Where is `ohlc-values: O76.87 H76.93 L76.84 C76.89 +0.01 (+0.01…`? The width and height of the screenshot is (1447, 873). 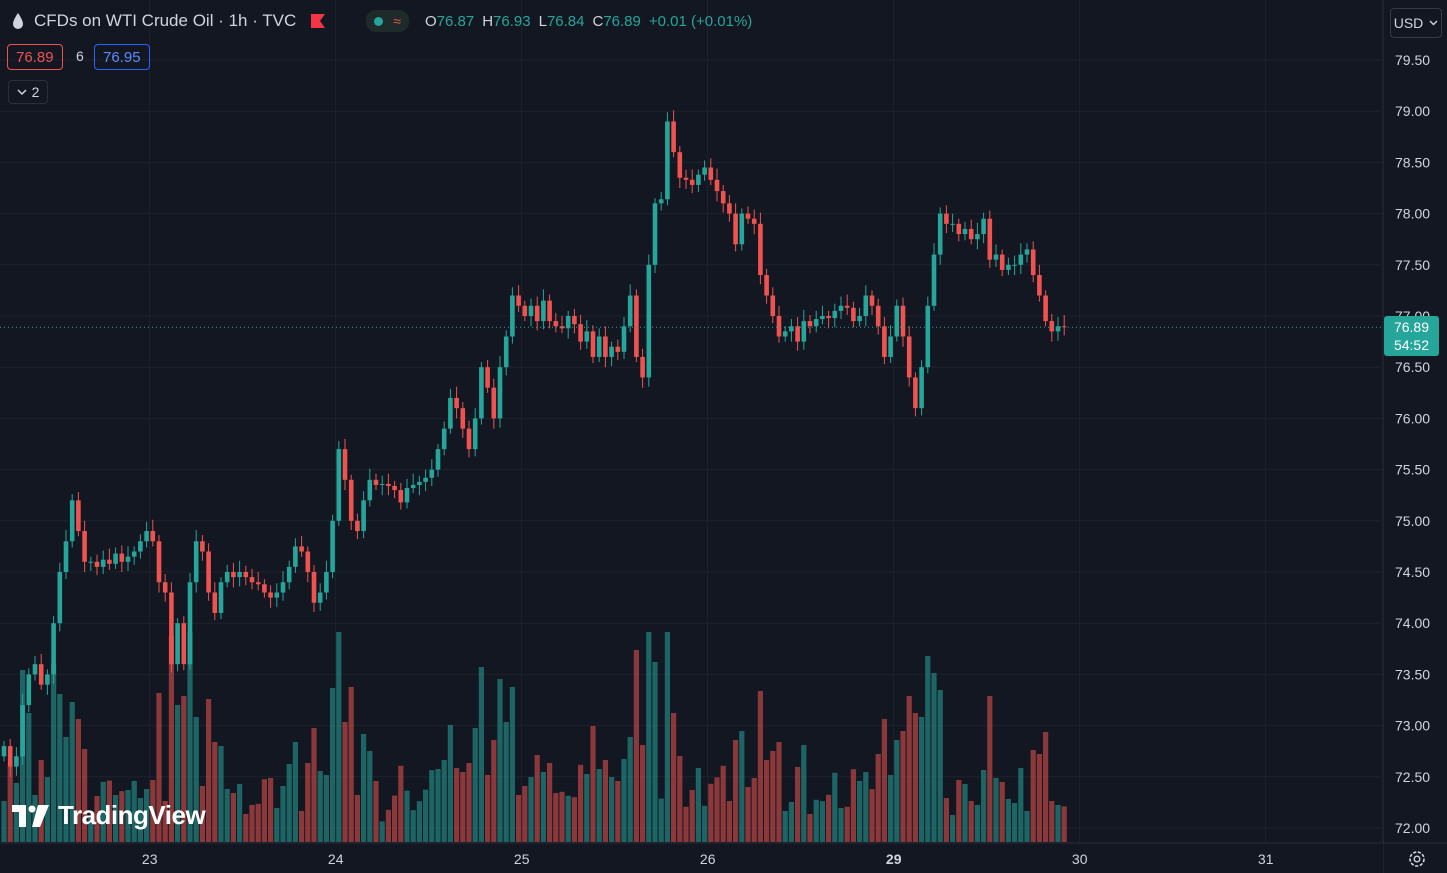
ohlc-values: O76.87 H76.93 L76.84 C76.89 +0.01 (+0.01… is located at coordinates (588, 21).